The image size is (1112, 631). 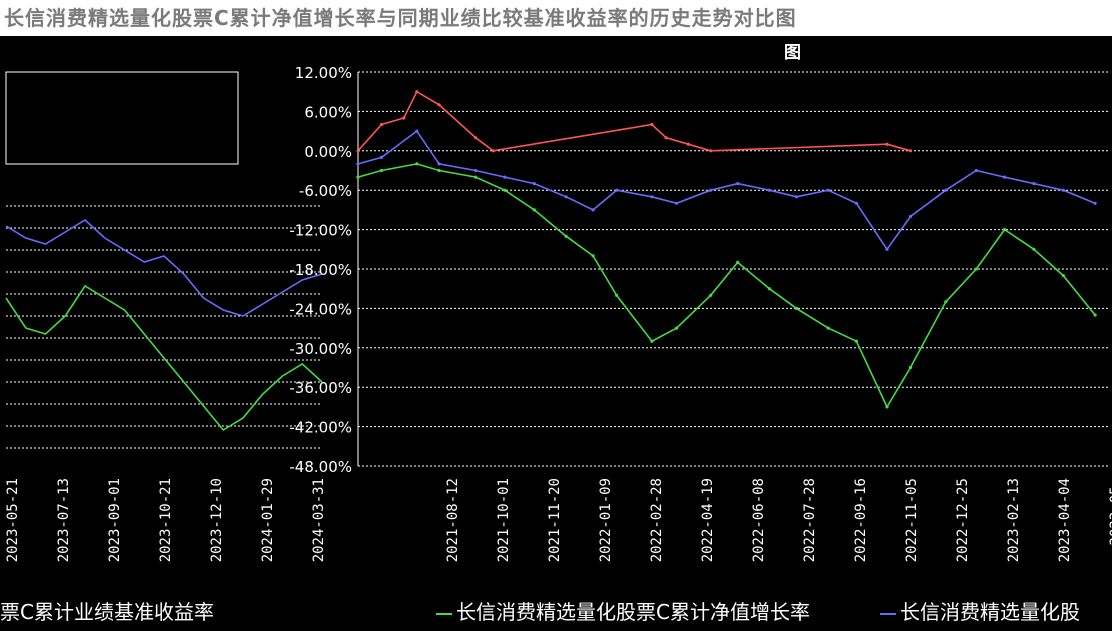 I want to click on x-tick-label: 2021-10-01, so click(x=504, y=520).